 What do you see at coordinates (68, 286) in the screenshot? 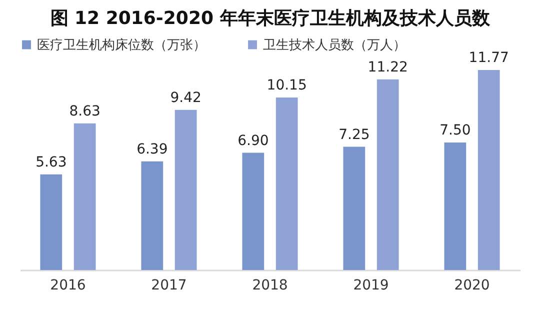
I see `x-tick-label: 2016` at bounding box center [68, 286].